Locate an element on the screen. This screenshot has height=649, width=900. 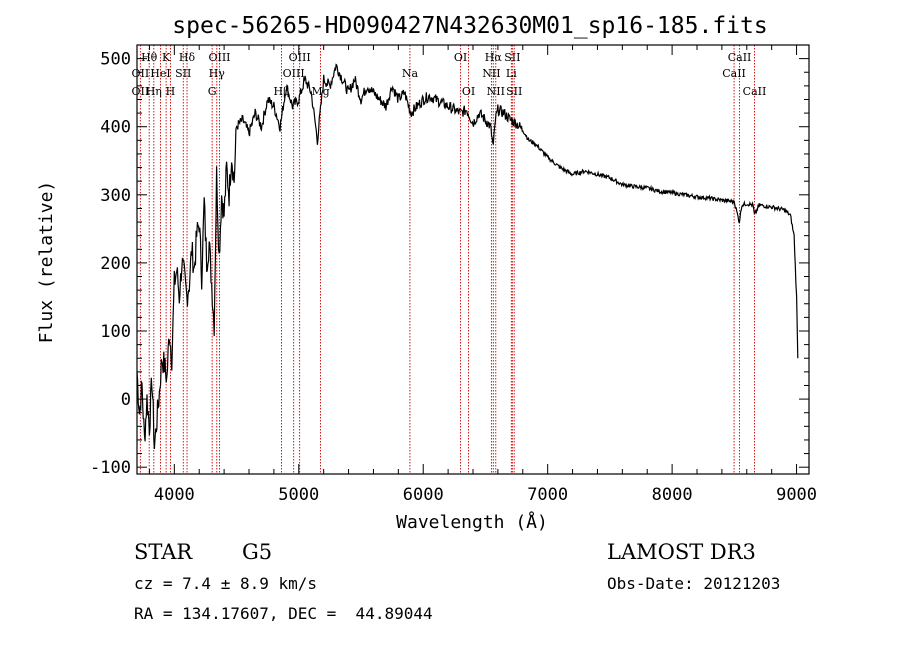
x-tick-label: 6000 is located at coordinates (423, 495).